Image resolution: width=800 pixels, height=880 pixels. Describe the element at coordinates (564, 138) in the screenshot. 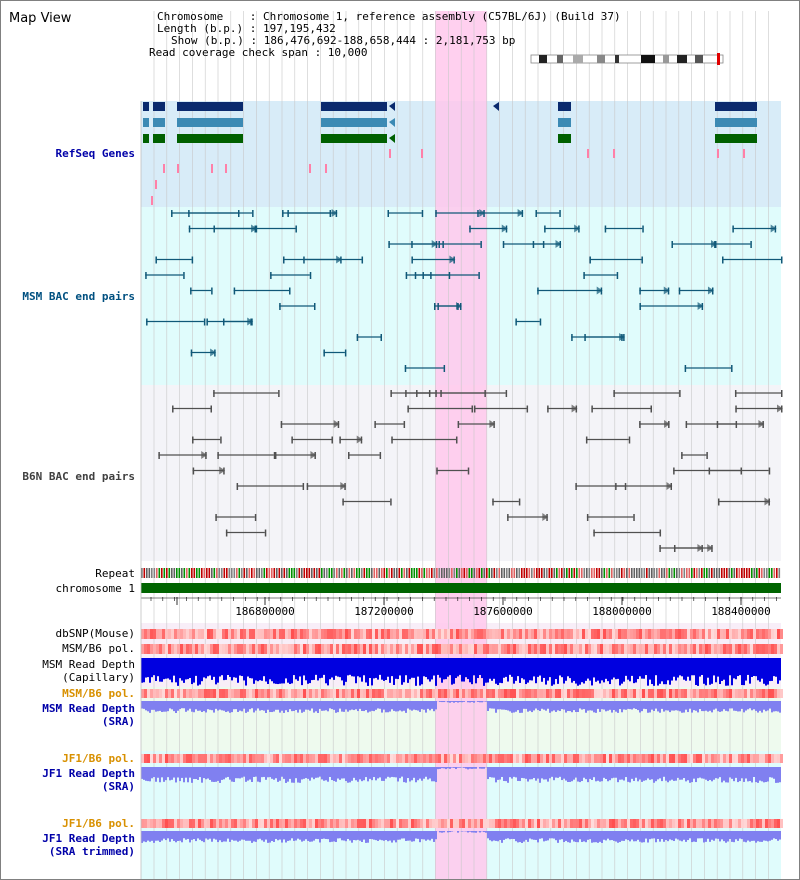

I see `refseq-gene-block` at that location.